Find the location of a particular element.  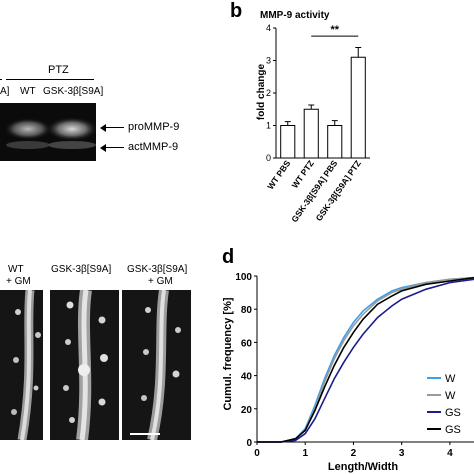

ptz-group-label: PTZ is located at coordinates (58, 70).